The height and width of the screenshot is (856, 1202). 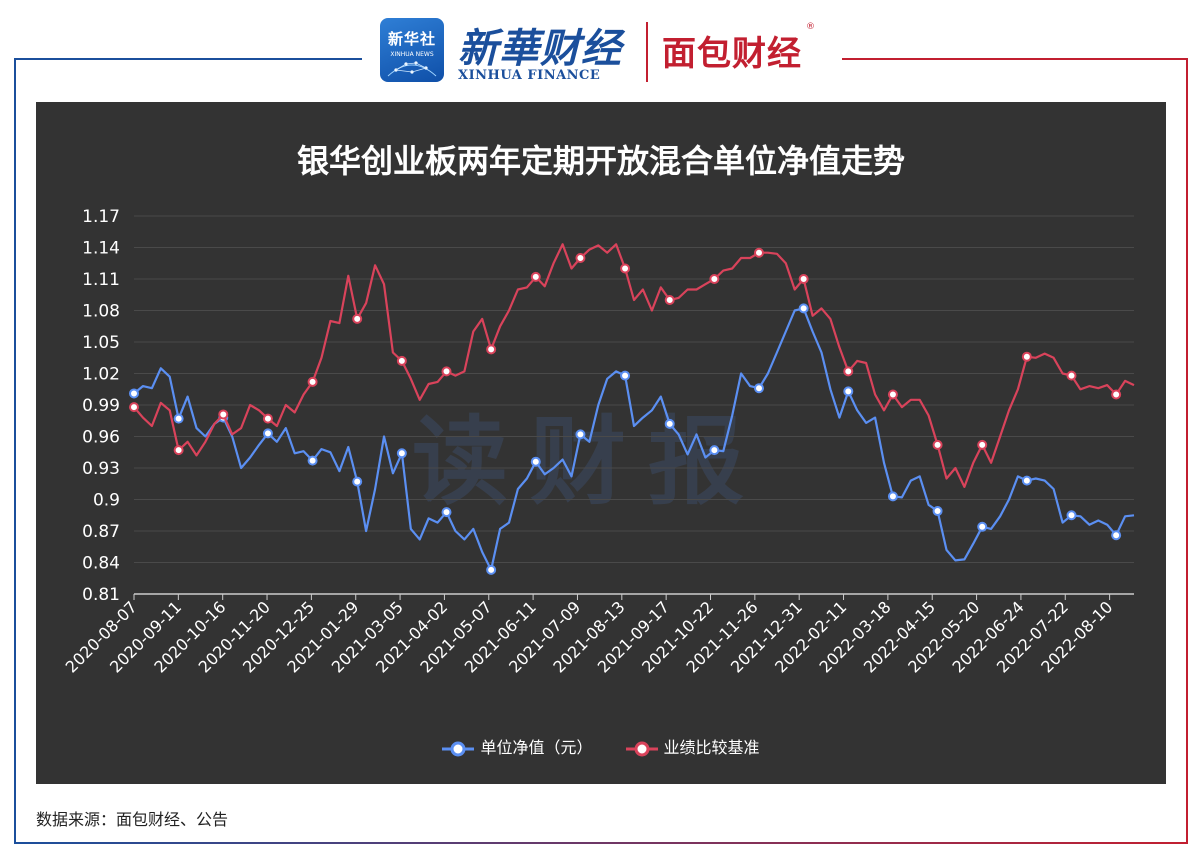 I want to click on y-tick-label: 1.14, so click(x=101, y=249).